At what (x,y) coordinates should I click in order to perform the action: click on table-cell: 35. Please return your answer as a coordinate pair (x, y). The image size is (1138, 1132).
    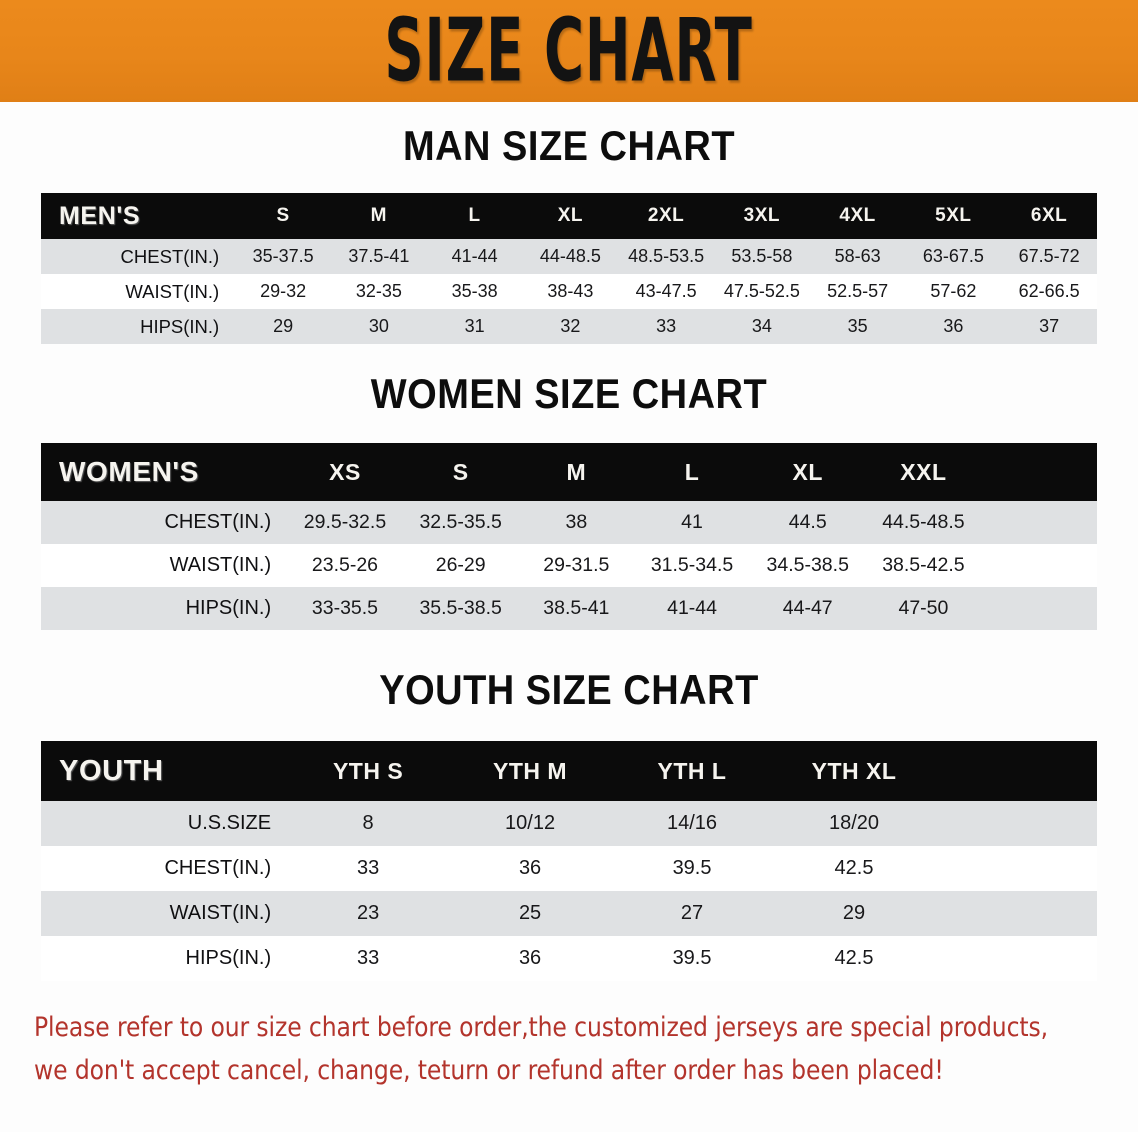
    Looking at the image, I should click on (857, 326).